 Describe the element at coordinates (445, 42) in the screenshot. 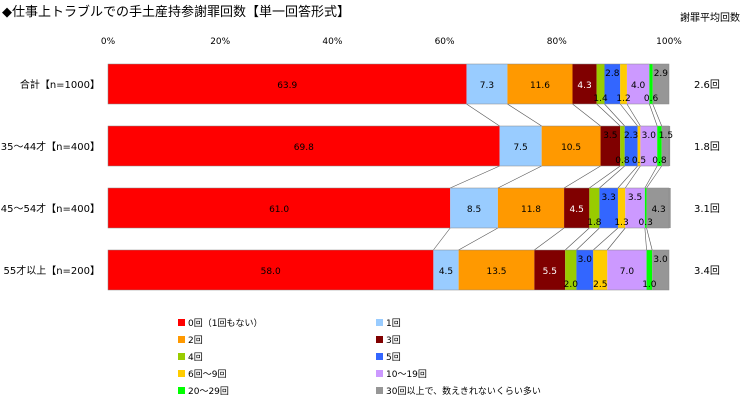

I see `x-tick-label: 60%` at that location.